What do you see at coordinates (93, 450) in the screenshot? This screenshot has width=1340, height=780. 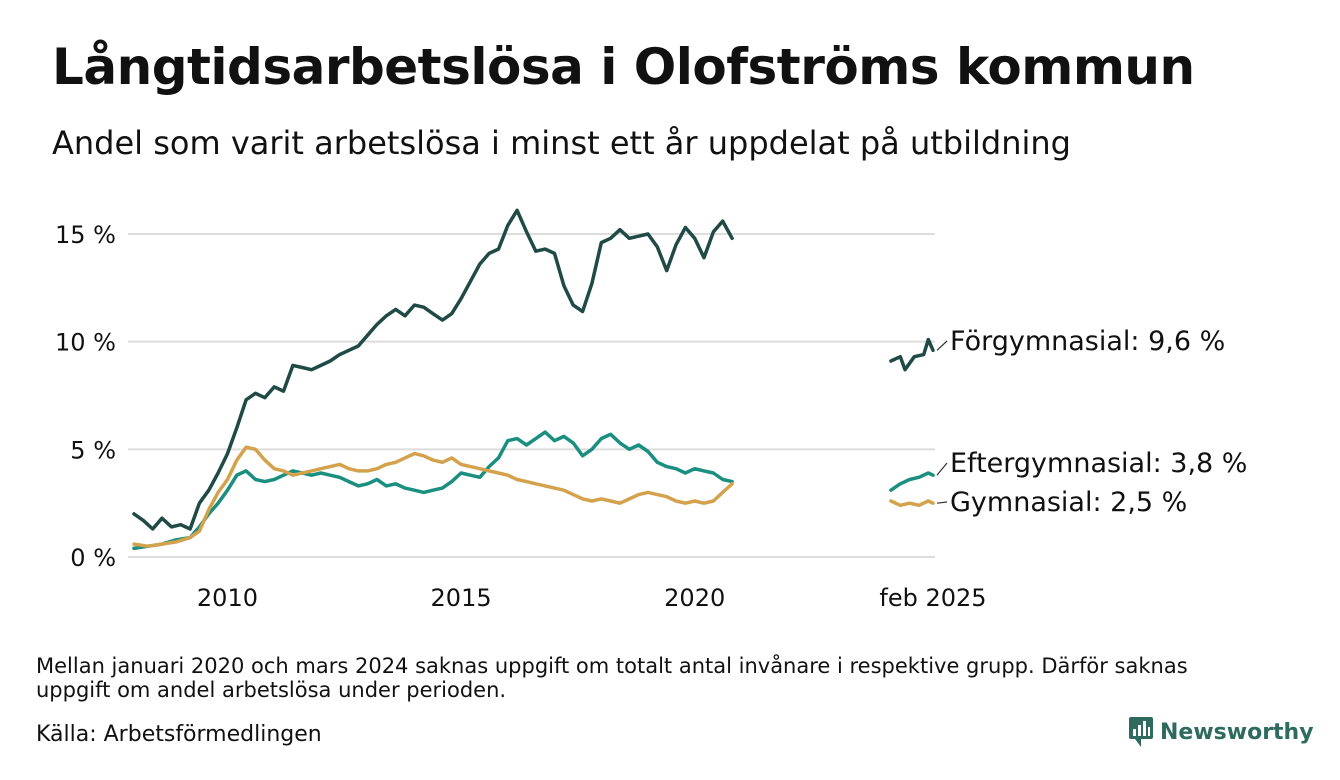 I see `y-tick-label: 5 %` at bounding box center [93, 450].